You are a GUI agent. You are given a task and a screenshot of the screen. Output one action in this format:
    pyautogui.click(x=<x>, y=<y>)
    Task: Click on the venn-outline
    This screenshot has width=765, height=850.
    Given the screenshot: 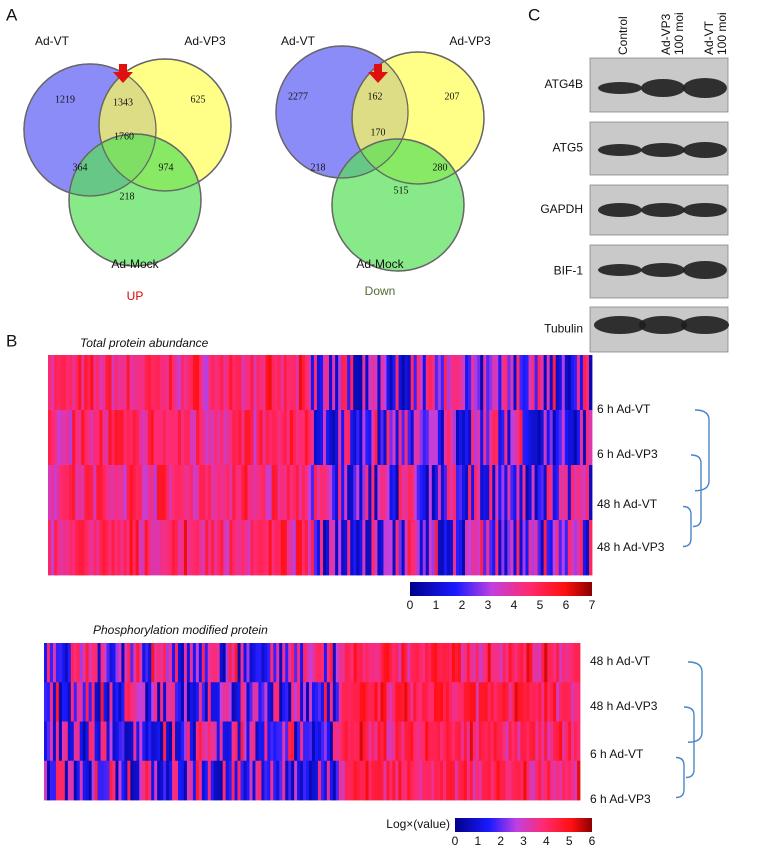 What is the action you would take?
    pyautogui.click(x=90, y=130)
    